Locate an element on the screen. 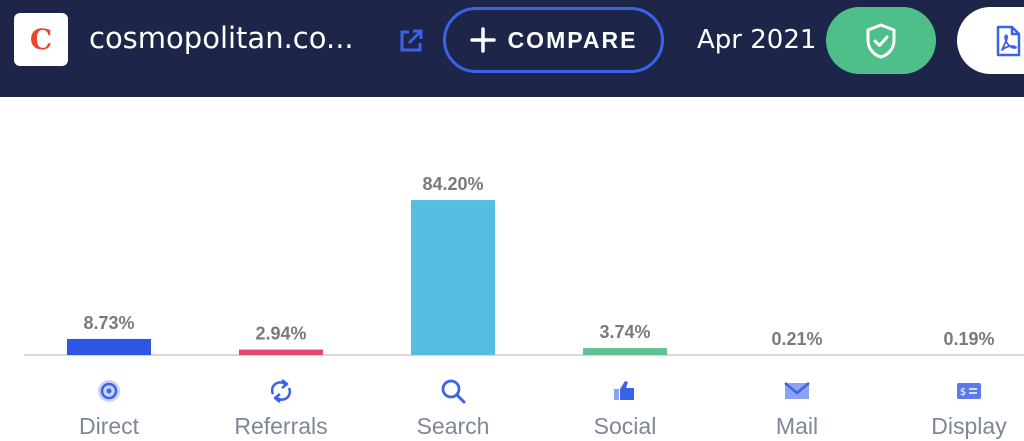 This screenshot has width=1024, height=441. value-label-search: 84.20% is located at coordinates (452, 184).